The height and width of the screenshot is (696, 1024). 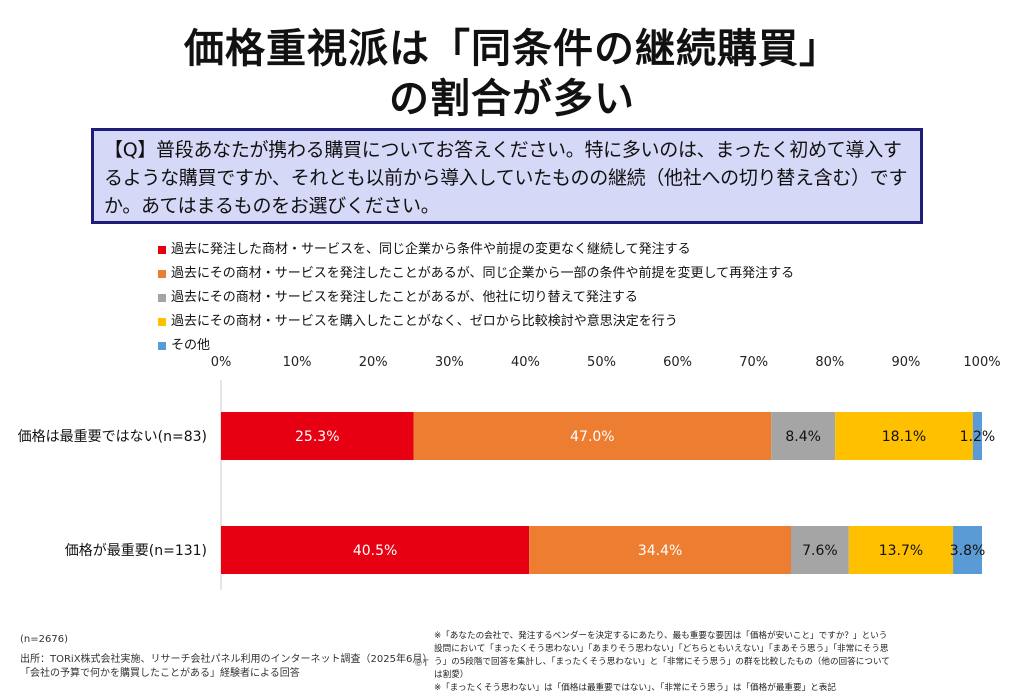 I want to click on data-label: 40.5%, so click(x=375, y=551).